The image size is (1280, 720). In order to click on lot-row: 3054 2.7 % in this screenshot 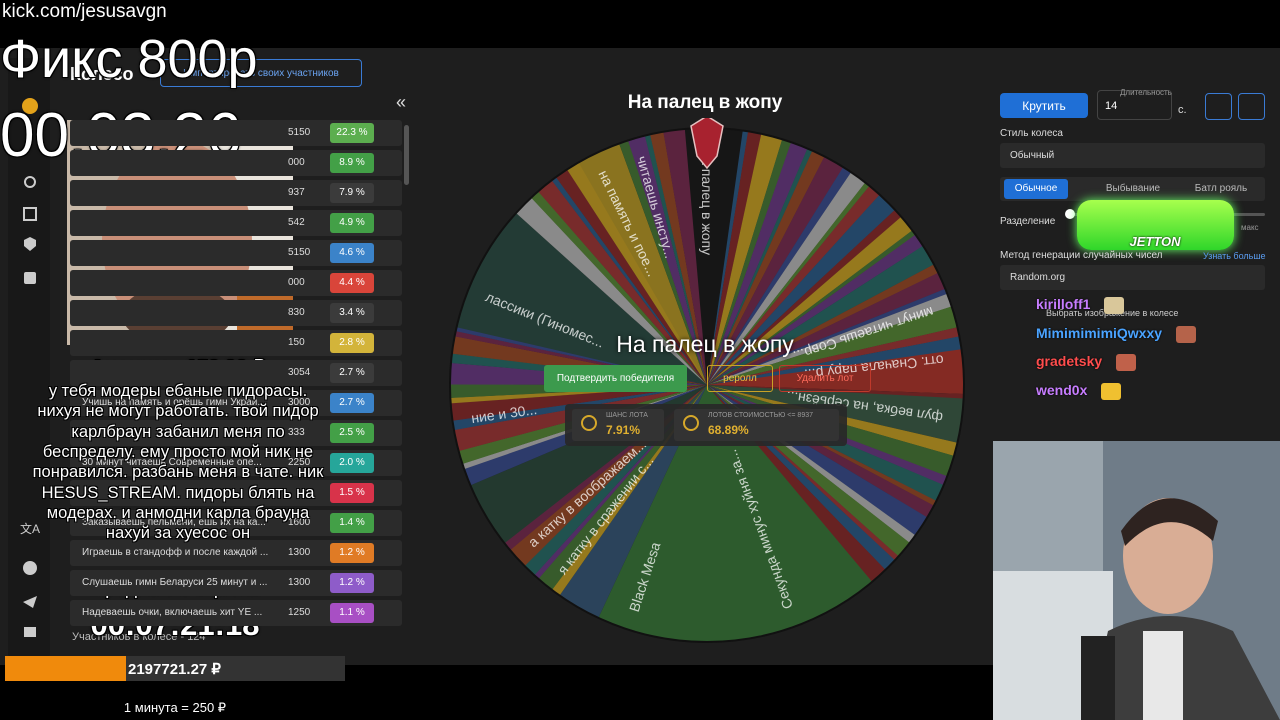, I will do `click(236, 373)`.